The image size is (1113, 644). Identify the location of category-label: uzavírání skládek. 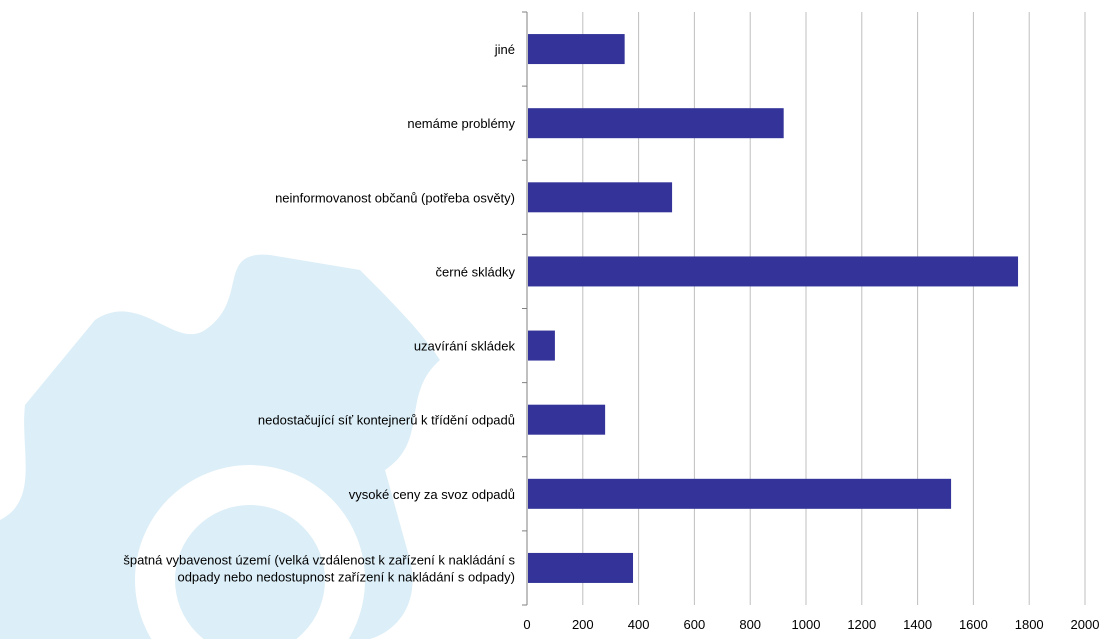
(465, 346).